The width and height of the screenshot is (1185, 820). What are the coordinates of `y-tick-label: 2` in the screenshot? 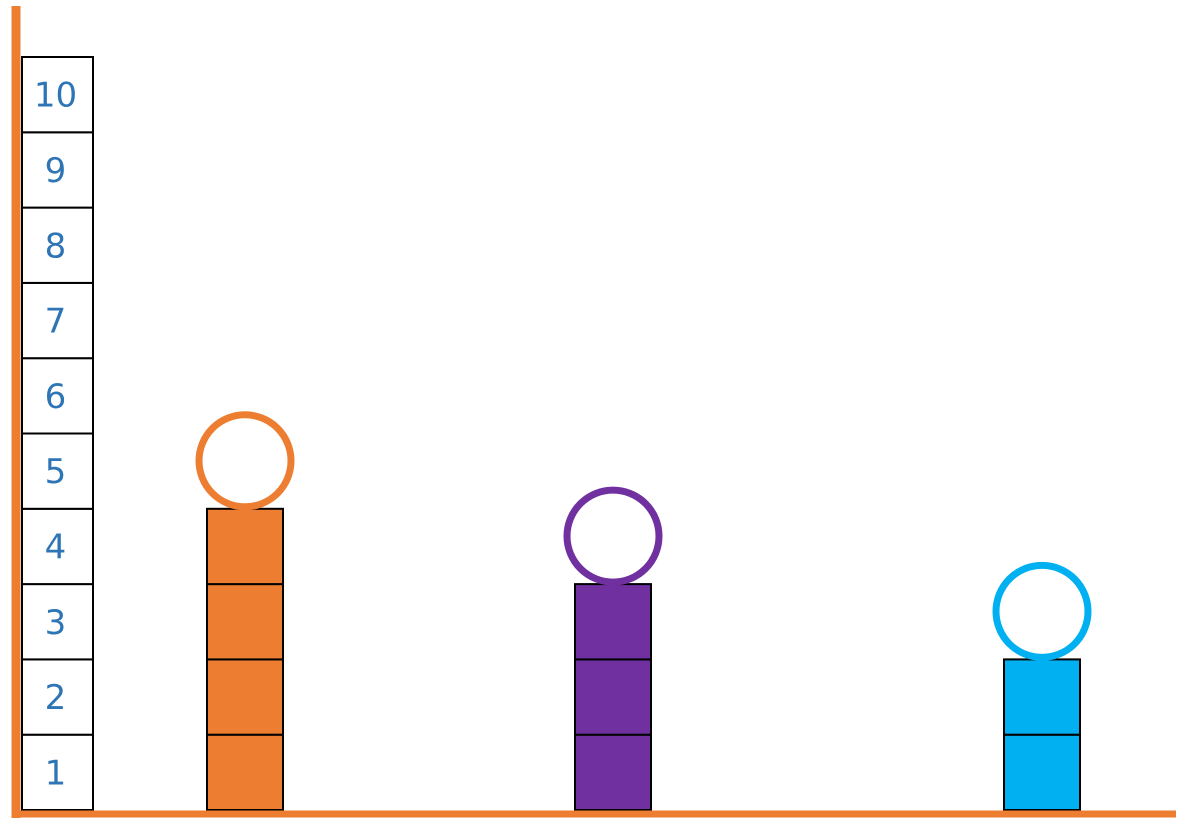 It's located at (56, 698).